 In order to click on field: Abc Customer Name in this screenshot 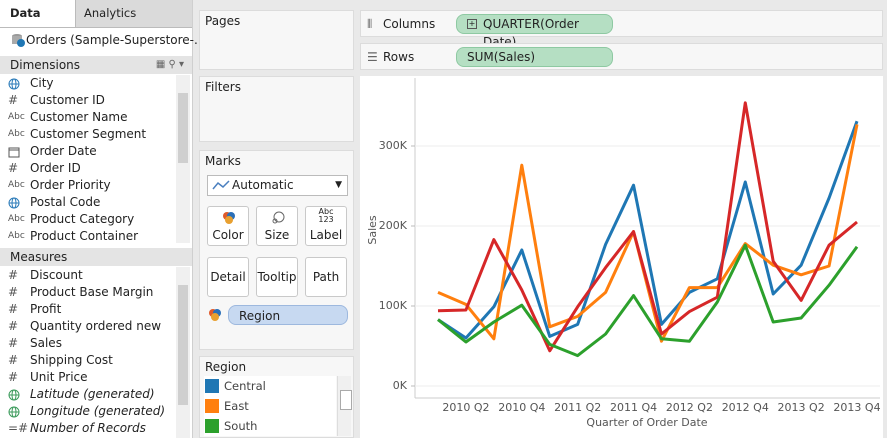, I will do `click(88, 117)`.